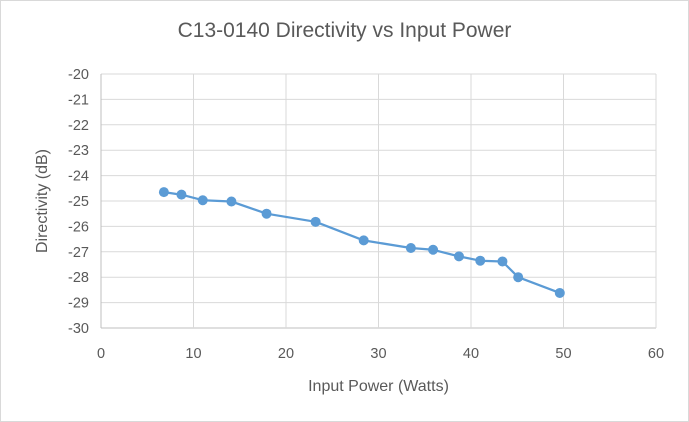 This screenshot has height=422, width=689. Describe the element at coordinates (78, 227) in the screenshot. I see `y-tick-label: -26` at that location.